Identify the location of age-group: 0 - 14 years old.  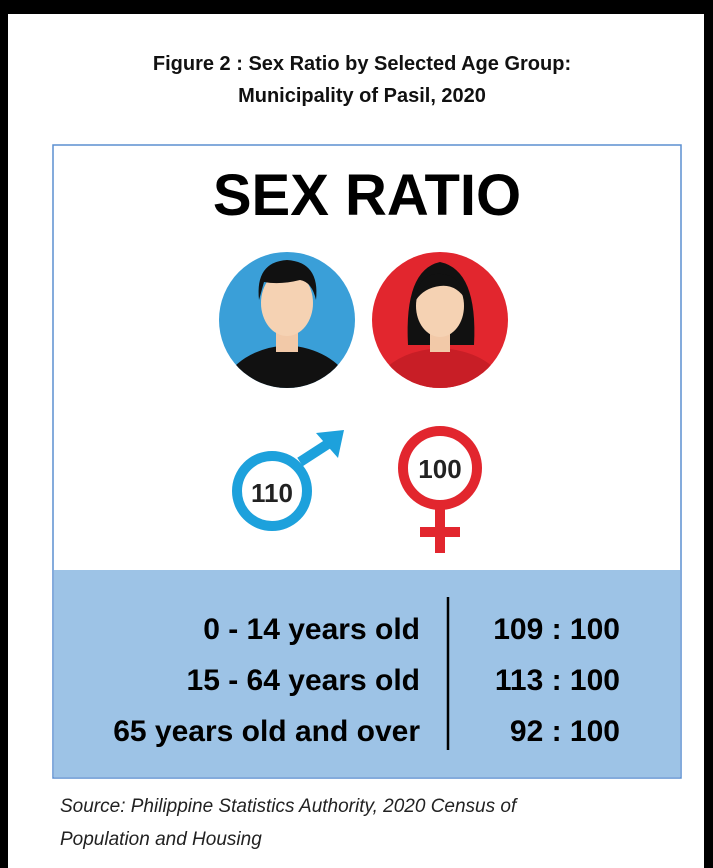
(311, 629).